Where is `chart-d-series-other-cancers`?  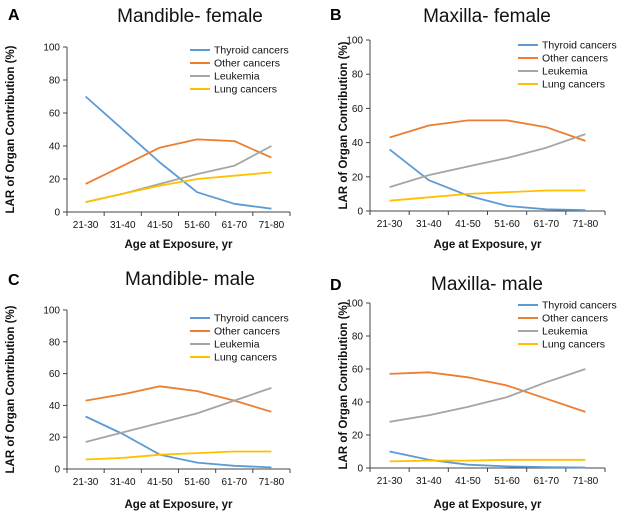
chart-d-series-other-cancers is located at coordinates (487, 392).